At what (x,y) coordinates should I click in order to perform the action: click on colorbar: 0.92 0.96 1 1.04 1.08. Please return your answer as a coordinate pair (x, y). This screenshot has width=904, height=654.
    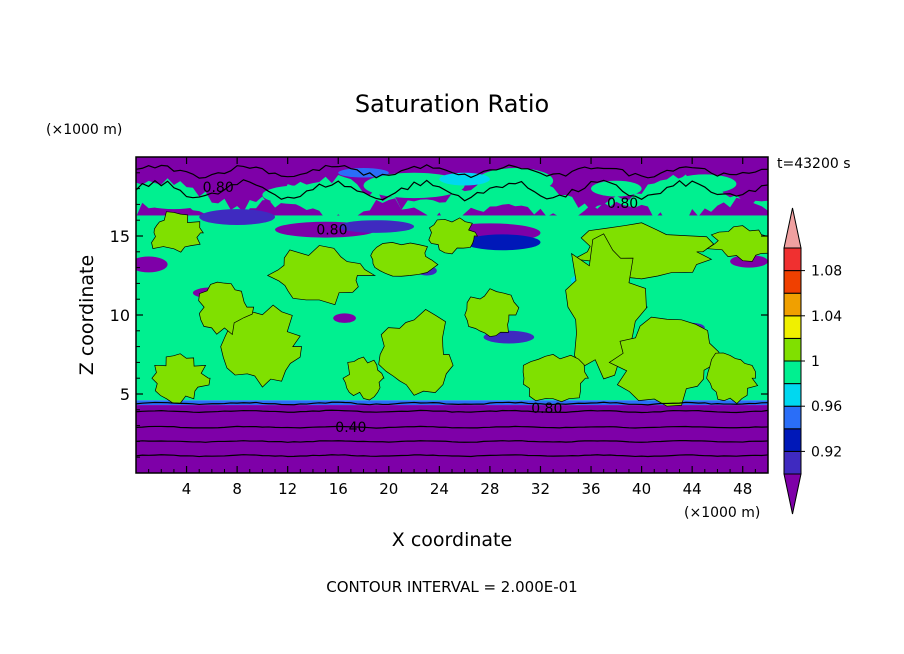
    Looking at the image, I should click on (812, 361).